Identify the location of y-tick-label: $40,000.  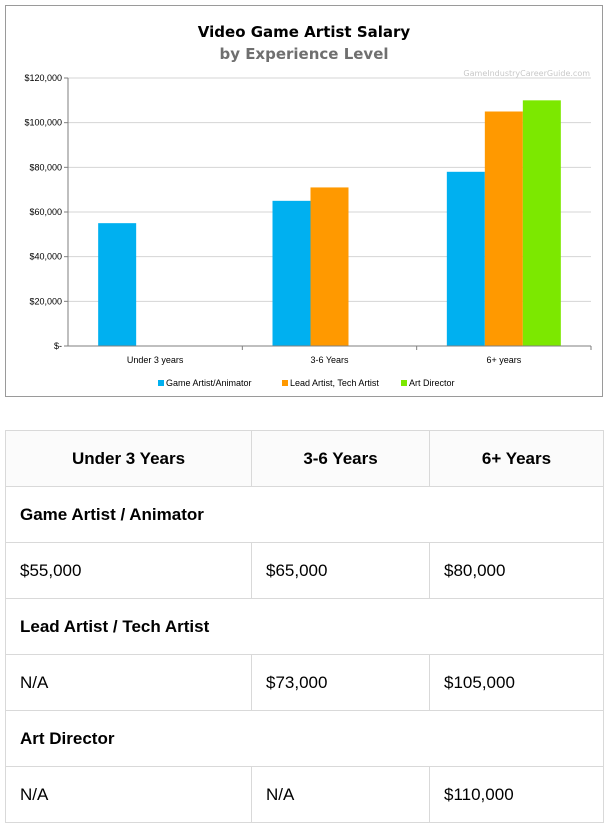
(45, 257).